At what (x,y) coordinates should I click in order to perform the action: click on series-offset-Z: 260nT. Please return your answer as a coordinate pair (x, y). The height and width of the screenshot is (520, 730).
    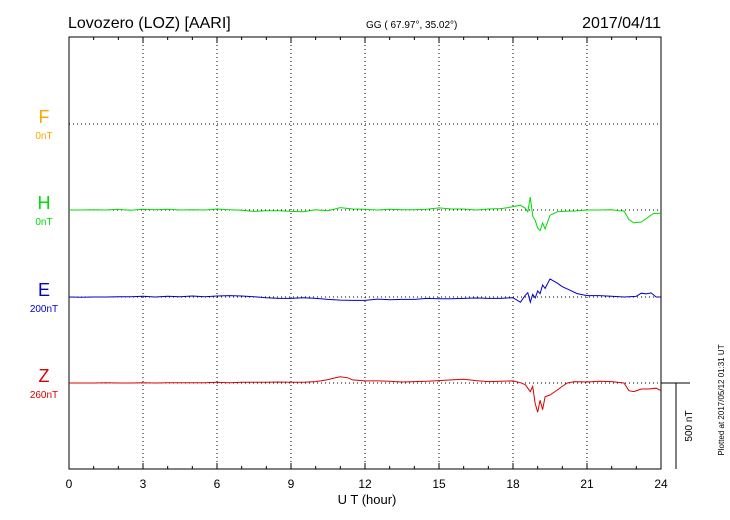
    Looking at the image, I should click on (44, 395).